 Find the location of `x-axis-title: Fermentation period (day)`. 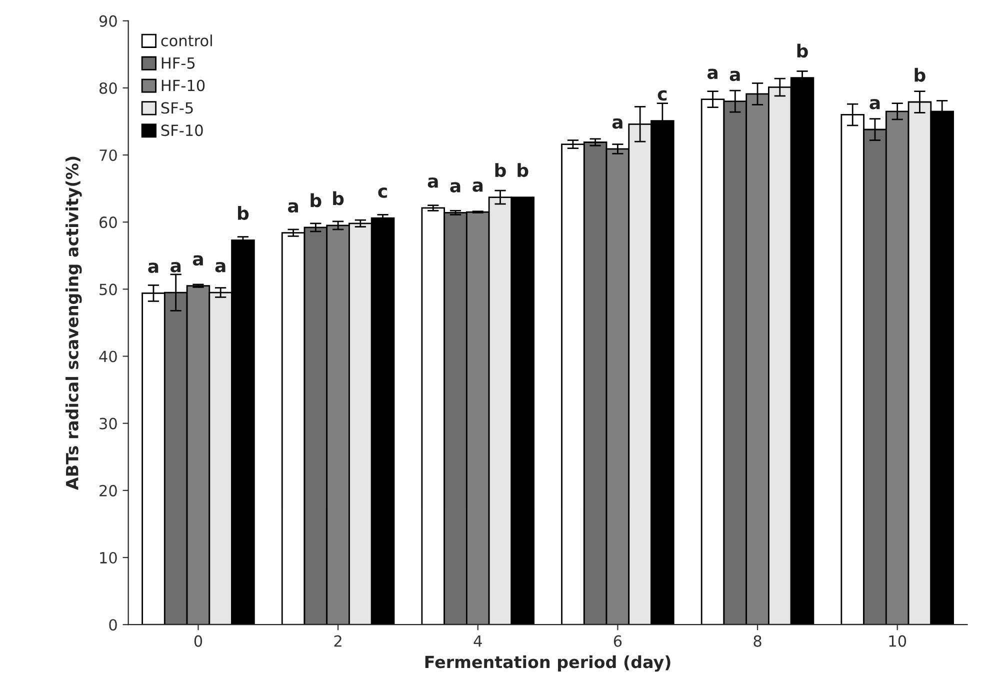

x-axis-title: Fermentation period (day) is located at coordinates (547, 663).